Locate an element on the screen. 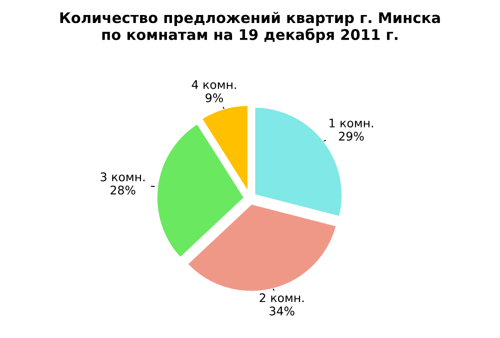 This screenshot has height=338, width=500. data-label: 29% is located at coordinates (351, 136).